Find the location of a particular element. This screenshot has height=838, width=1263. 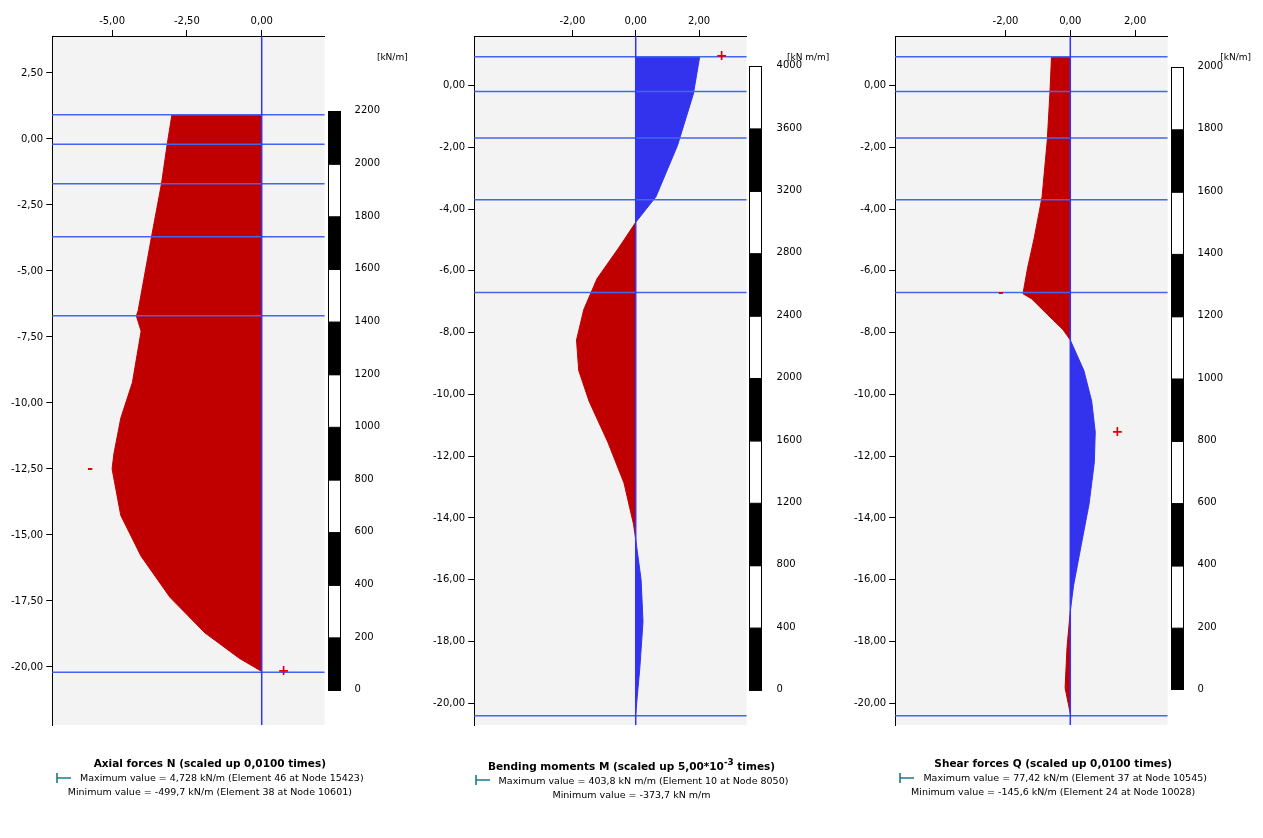

y-tick-label: 2,50 is located at coordinates (32, 72).